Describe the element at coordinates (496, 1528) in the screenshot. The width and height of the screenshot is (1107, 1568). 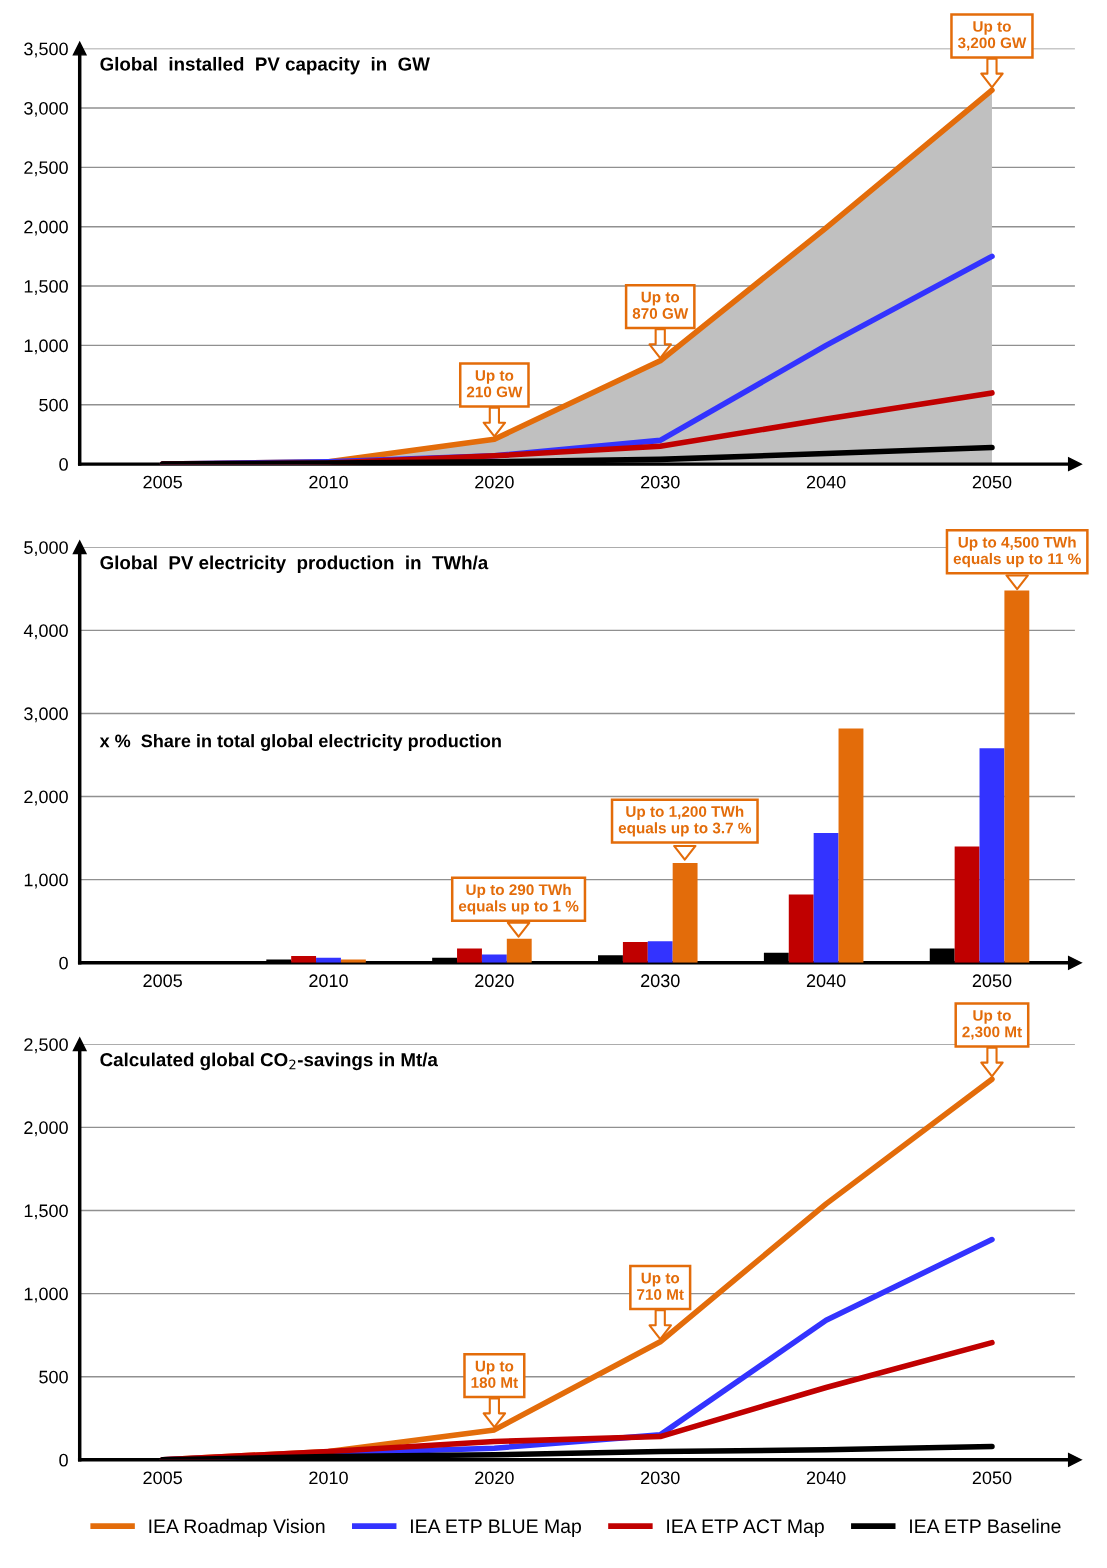
I see `legend-label: IEA ETP BLUE Map` at that location.